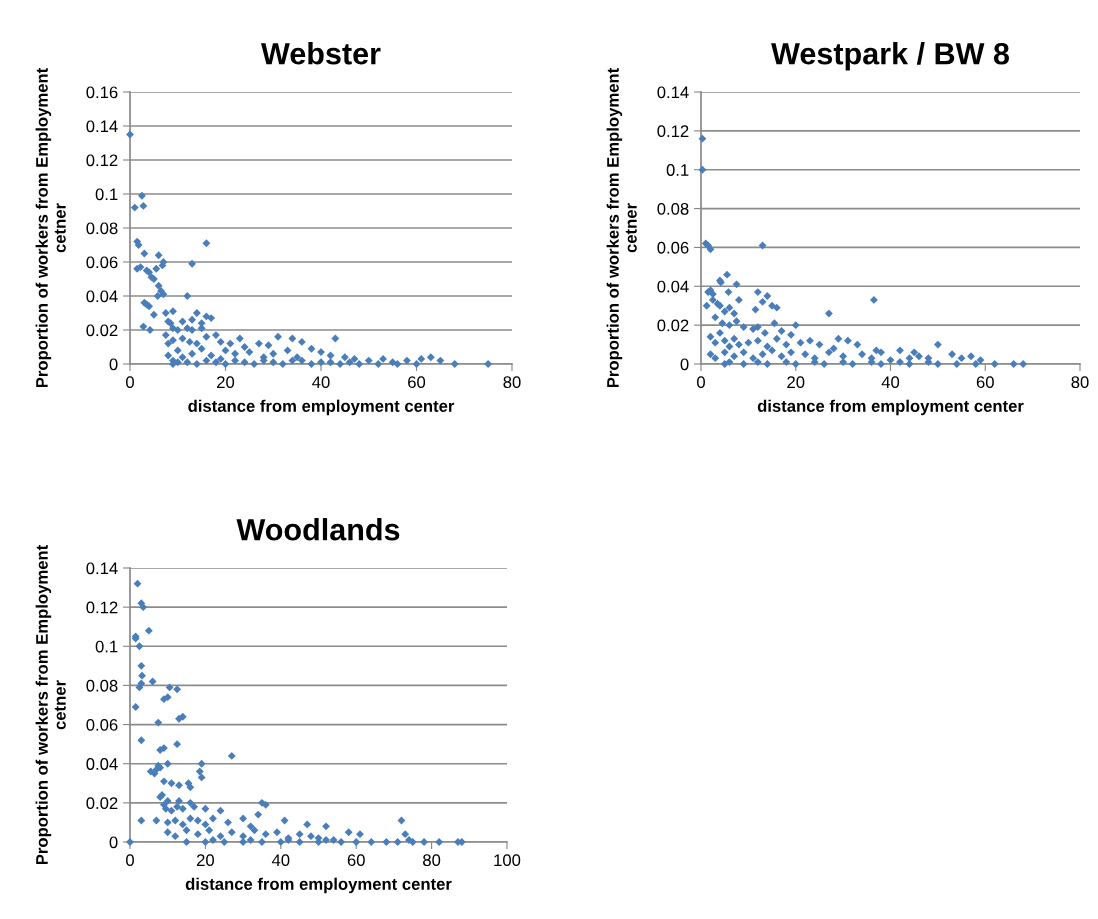  Describe the element at coordinates (890, 56) in the screenshot. I see `chart-title: Westpark / BW 8` at that location.